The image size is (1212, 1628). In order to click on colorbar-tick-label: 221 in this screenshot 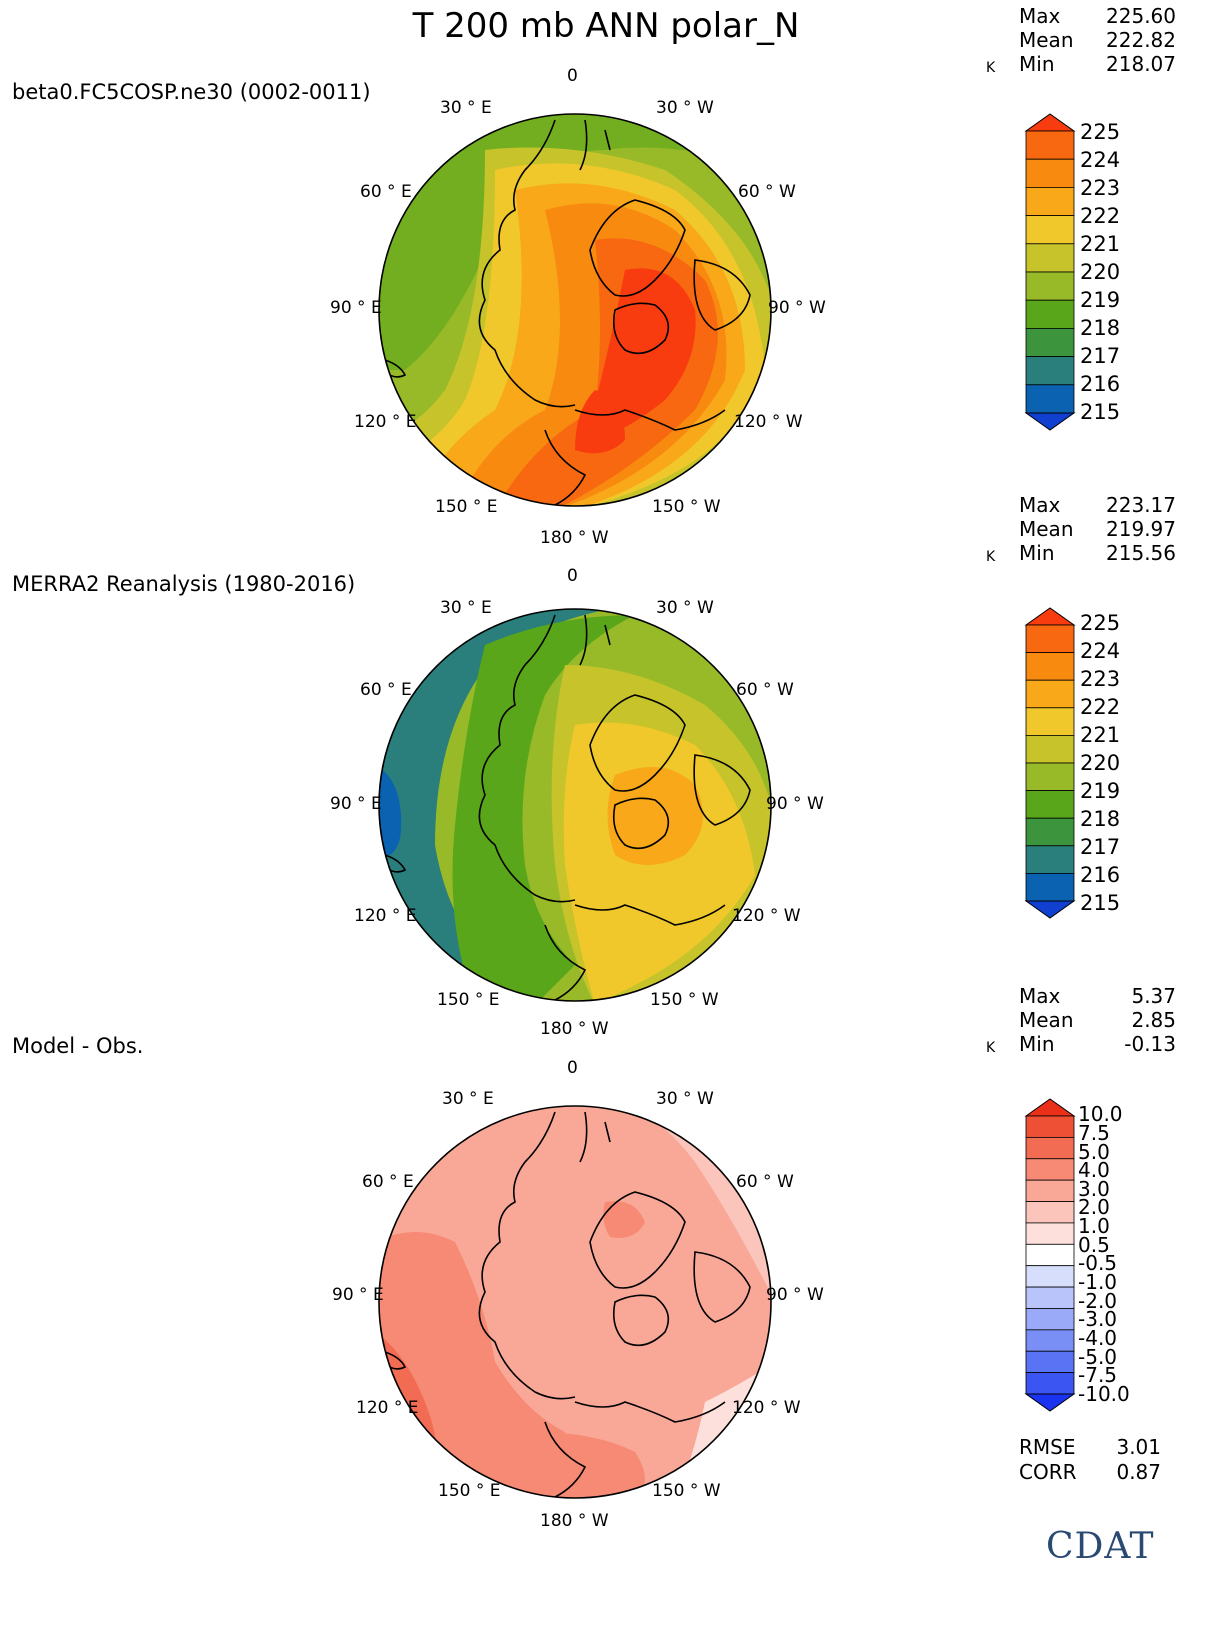, I will do `click(1100, 735)`.